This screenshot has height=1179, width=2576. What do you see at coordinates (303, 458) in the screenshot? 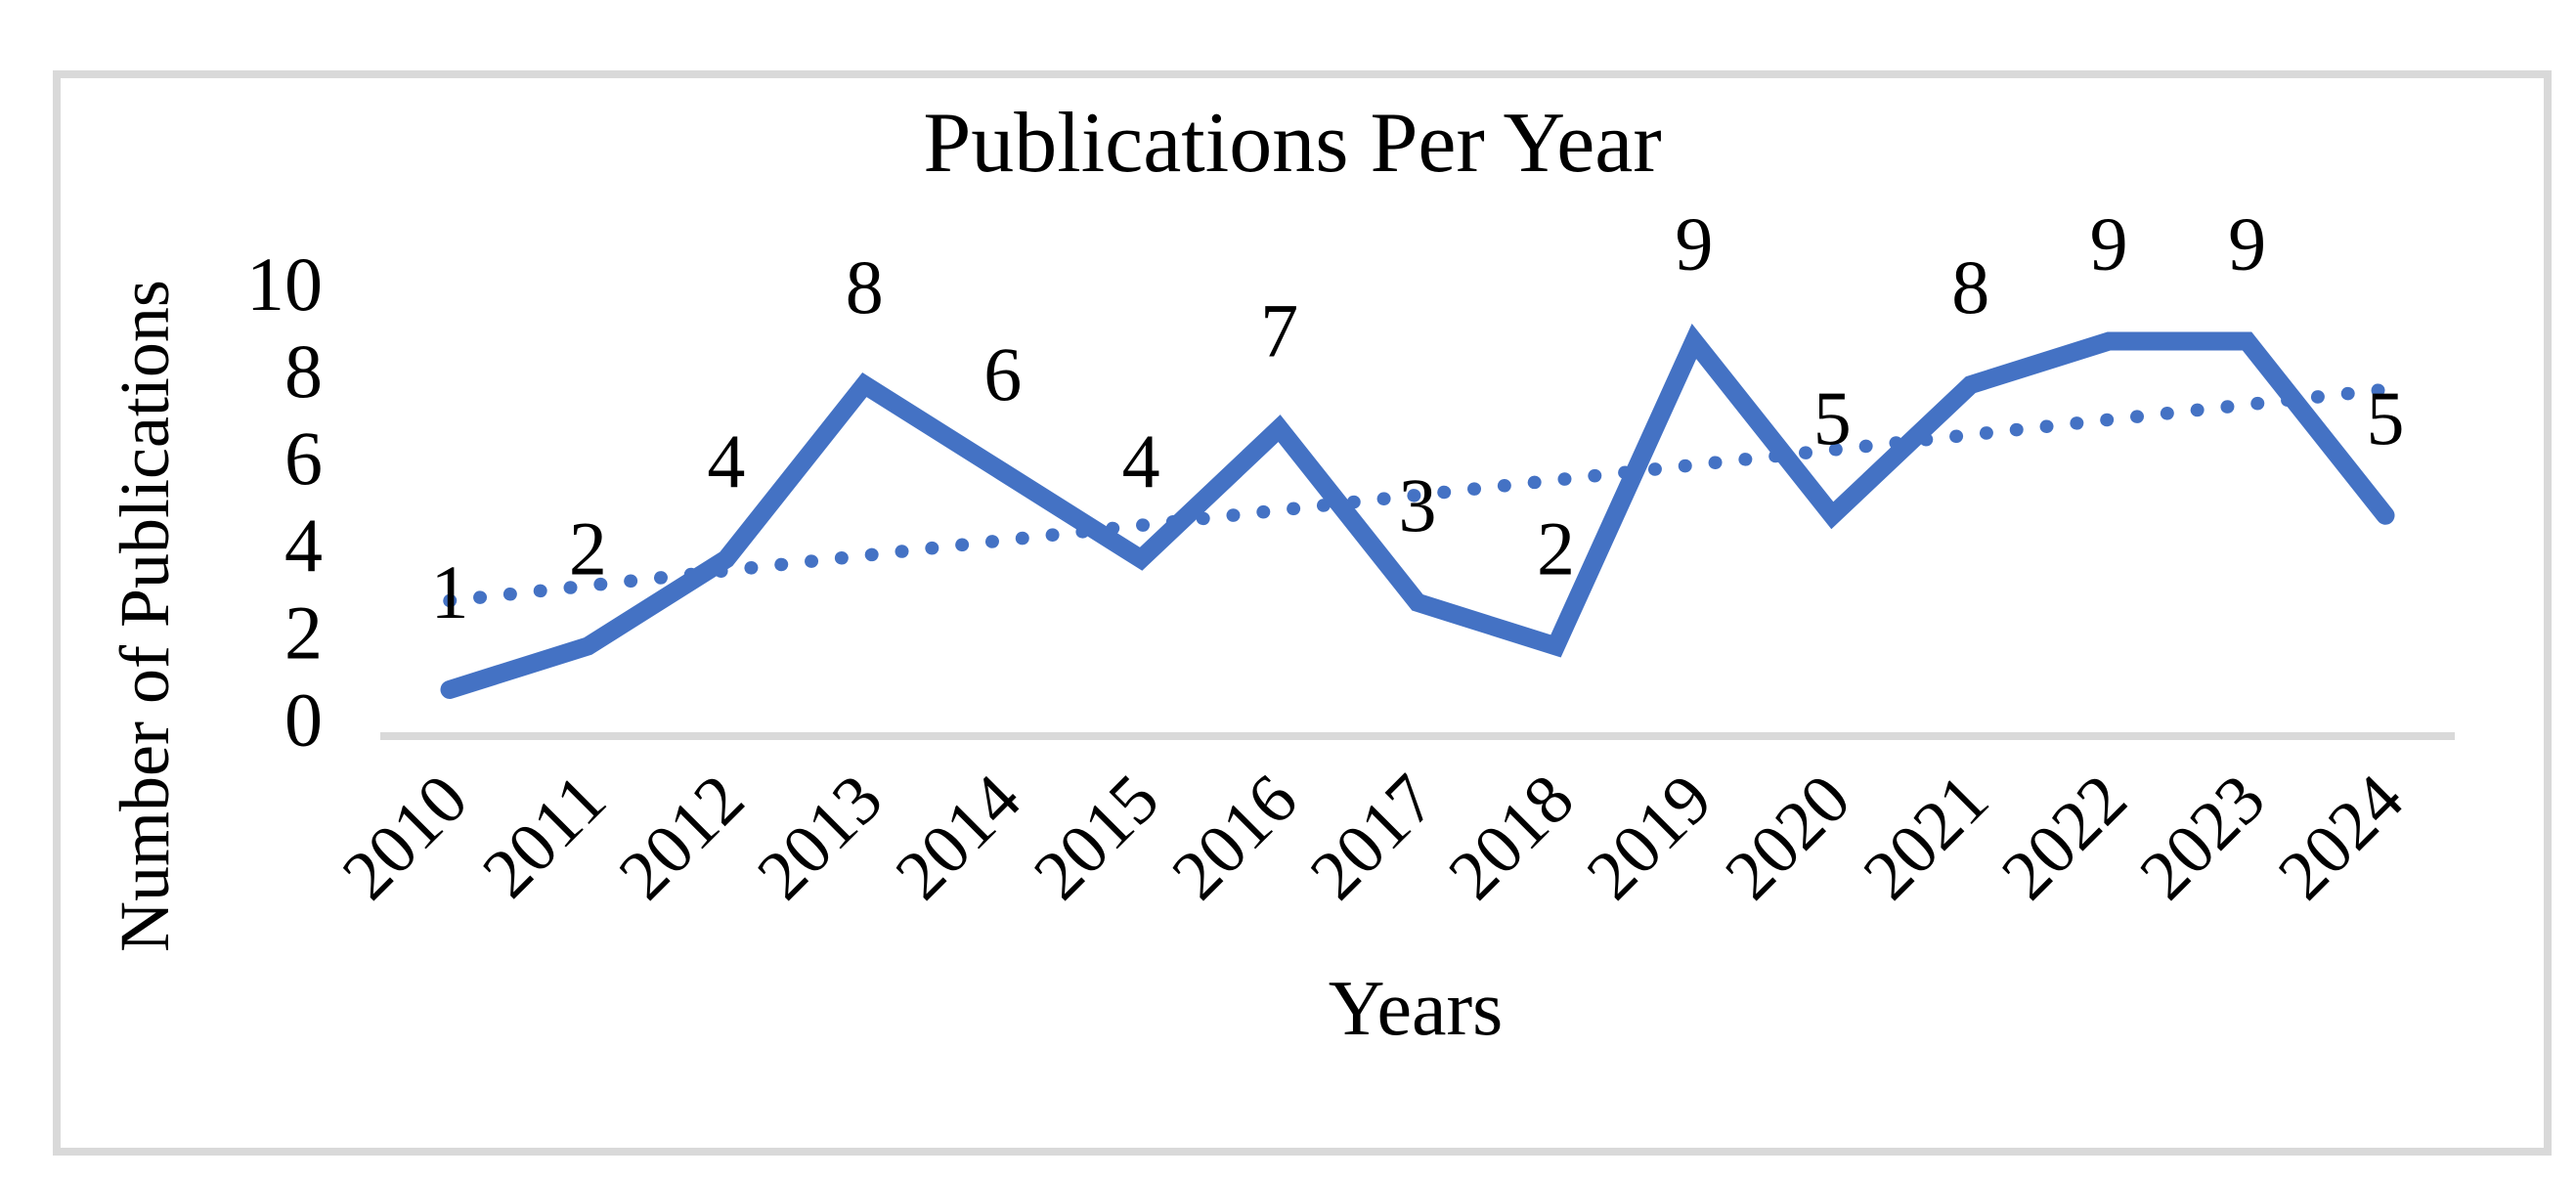
I see `y-tick-label: 6` at bounding box center [303, 458].